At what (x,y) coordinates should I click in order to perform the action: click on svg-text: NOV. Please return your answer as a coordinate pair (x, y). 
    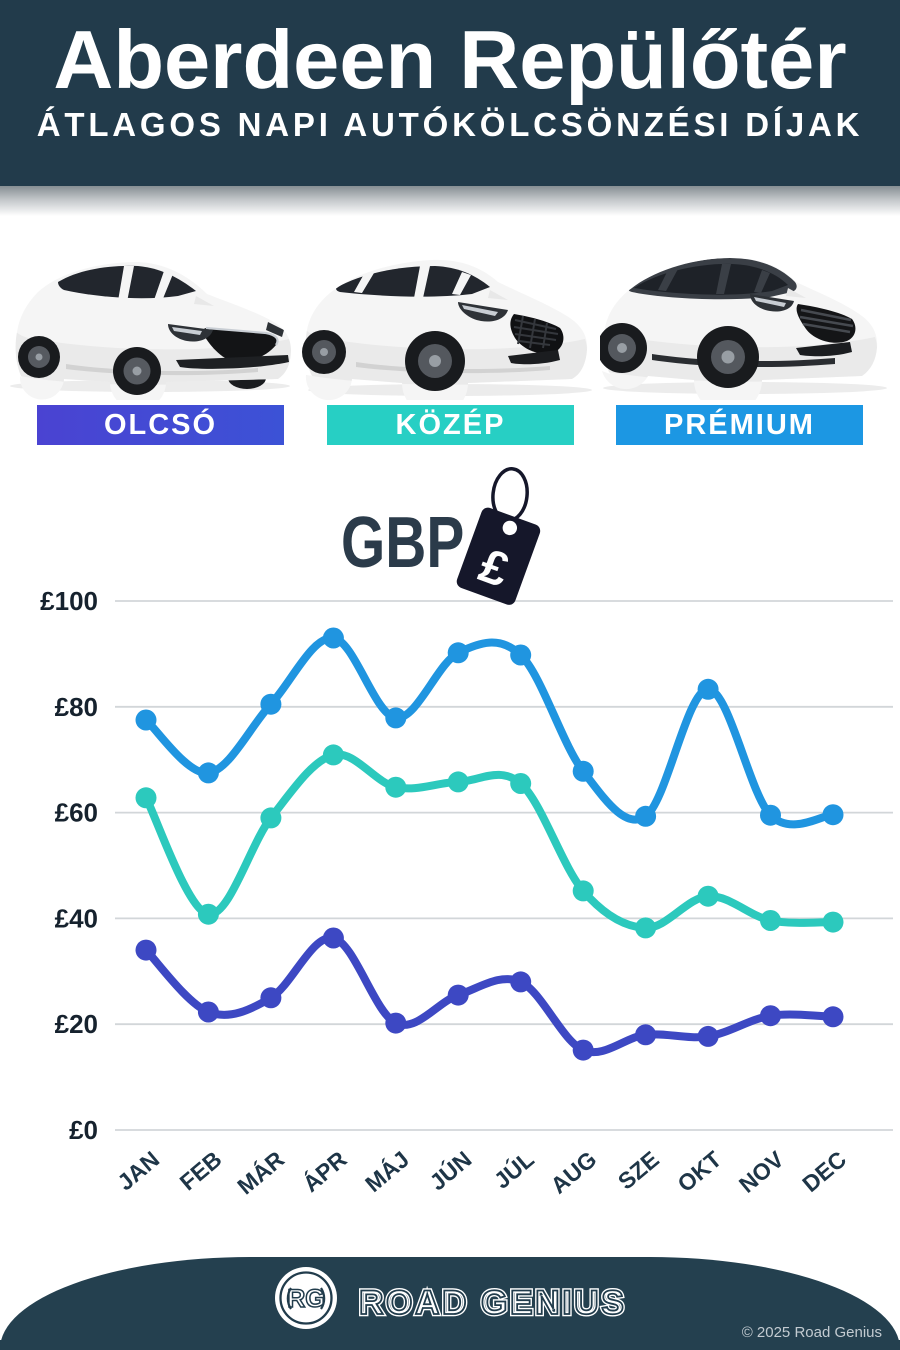
    Looking at the image, I should click on (761, 1171).